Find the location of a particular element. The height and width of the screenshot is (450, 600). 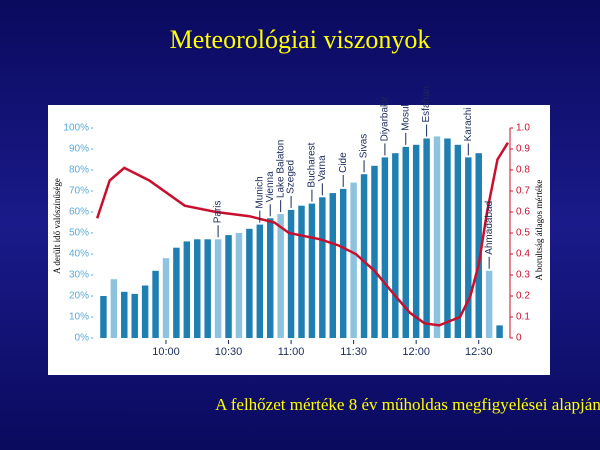

x-tick-label: 12:00 is located at coordinates (416, 352).